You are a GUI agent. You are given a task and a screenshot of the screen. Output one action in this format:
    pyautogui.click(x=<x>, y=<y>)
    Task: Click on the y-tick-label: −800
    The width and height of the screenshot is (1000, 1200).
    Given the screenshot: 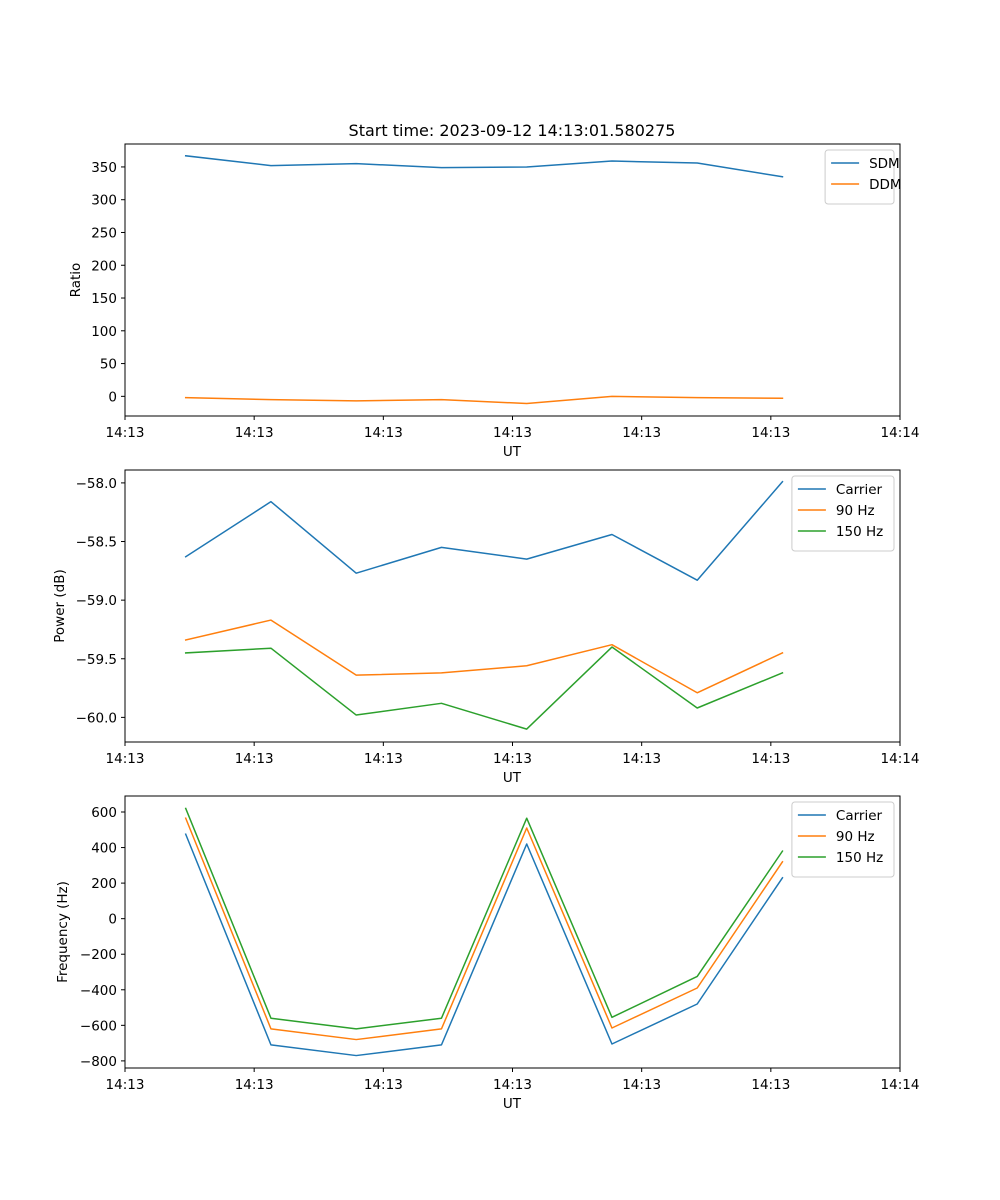 What is the action you would take?
    pyautogui.click(x=98, y=1062)
    